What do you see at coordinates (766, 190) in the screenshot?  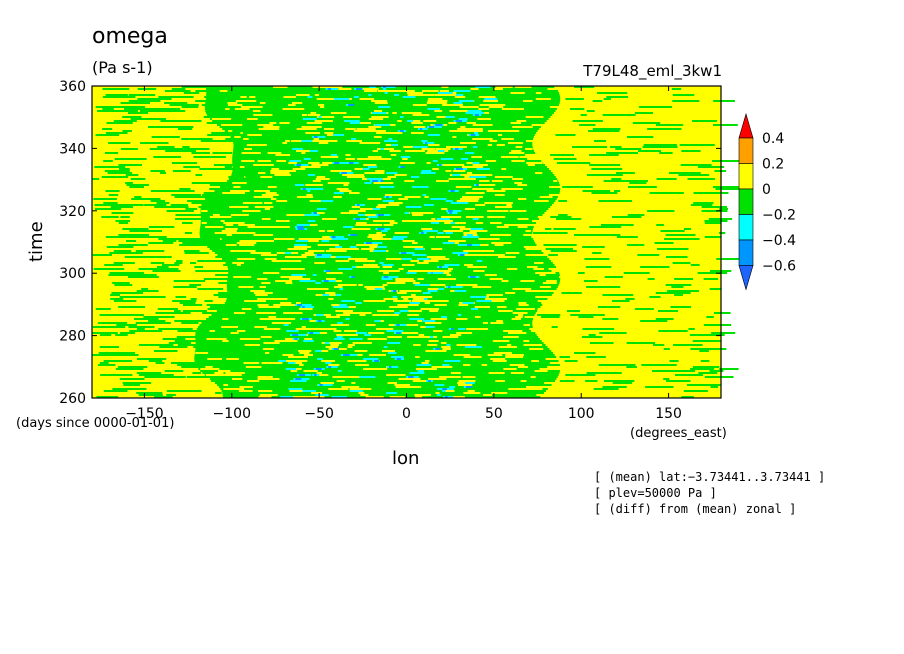 I see `colorbar-label: 0` at bounding box center [766, 190].